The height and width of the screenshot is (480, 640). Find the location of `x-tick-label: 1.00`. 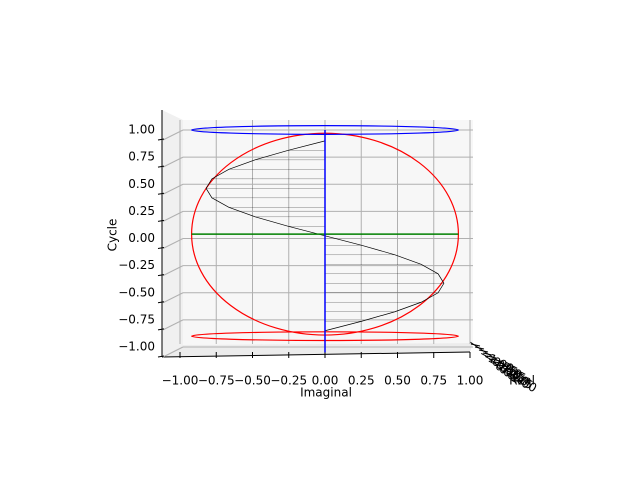

x-tick-label: 1.00 is located at coordinates (470, 381).